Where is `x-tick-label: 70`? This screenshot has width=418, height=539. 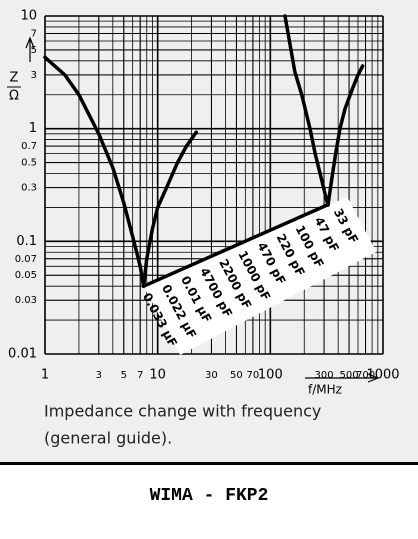 x-tick-label: 70 is located at coordinates (253, 375).